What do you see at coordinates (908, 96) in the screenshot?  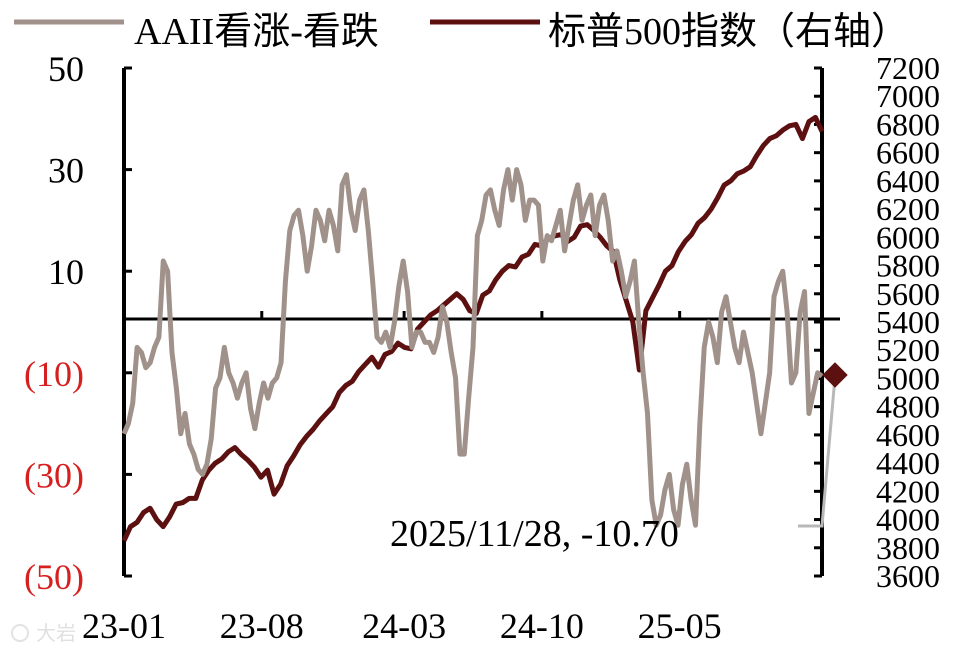 I see `right-tick-label: 7000` at bounding box center [908, 96].